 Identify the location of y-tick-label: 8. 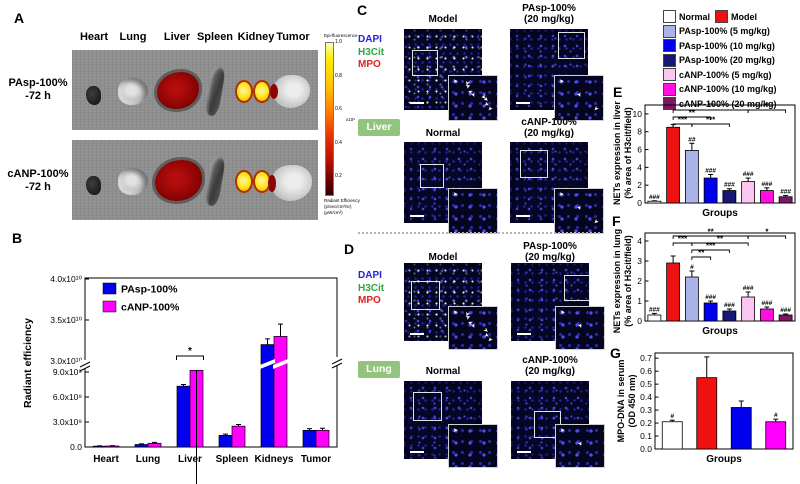
(639, 132).